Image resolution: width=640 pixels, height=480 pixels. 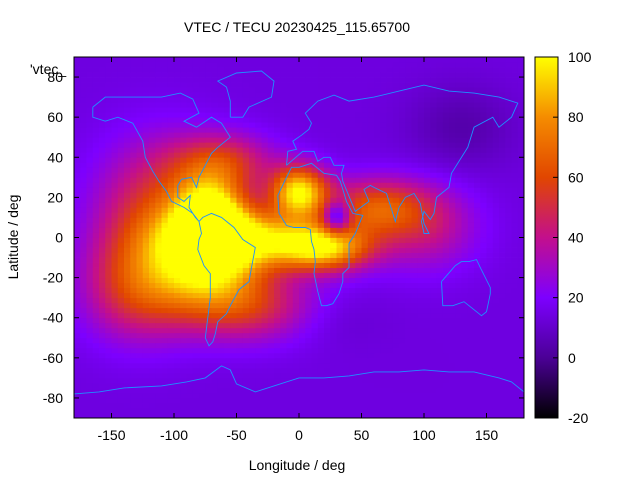 What do you see at coordinates (297, 27) in the screenshot?
I see `chart-title: VTEC / TECU 20230425_115.65700` at bounding box center [297, 27].